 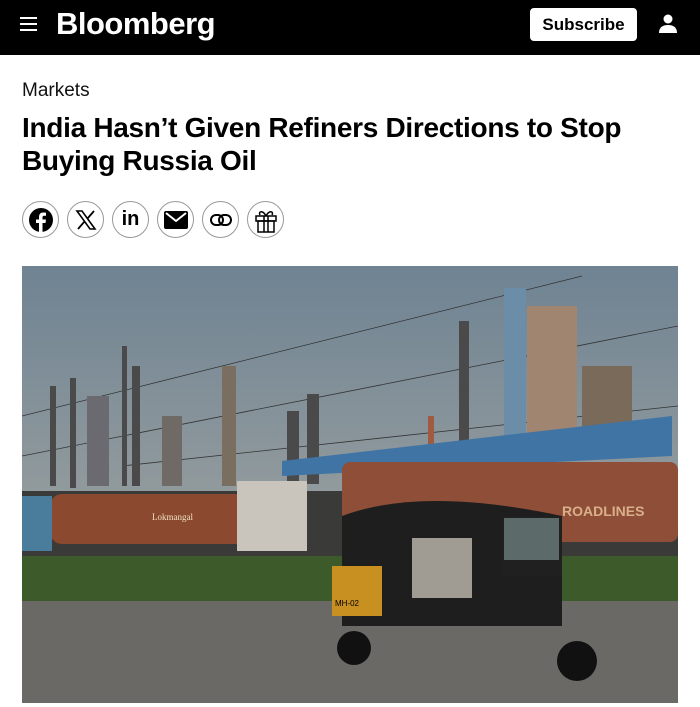 I want to click on linkedin-icon: in, so click(x=130, y=219).